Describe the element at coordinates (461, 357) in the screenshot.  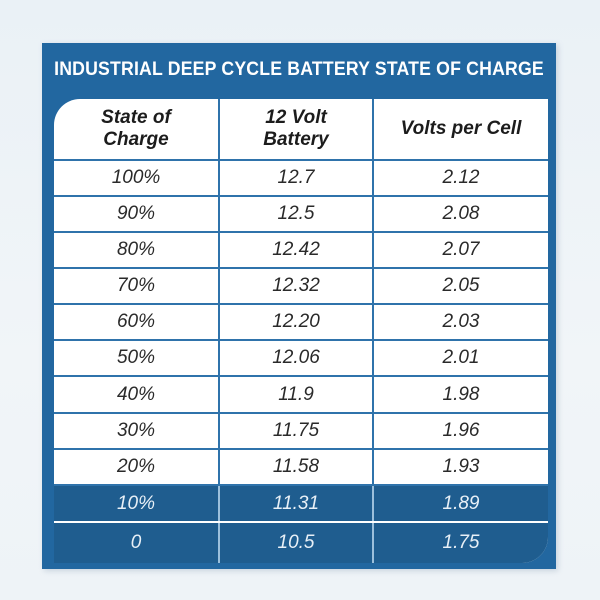
I see `volts-per-cell-cell: 2.01` at that location.